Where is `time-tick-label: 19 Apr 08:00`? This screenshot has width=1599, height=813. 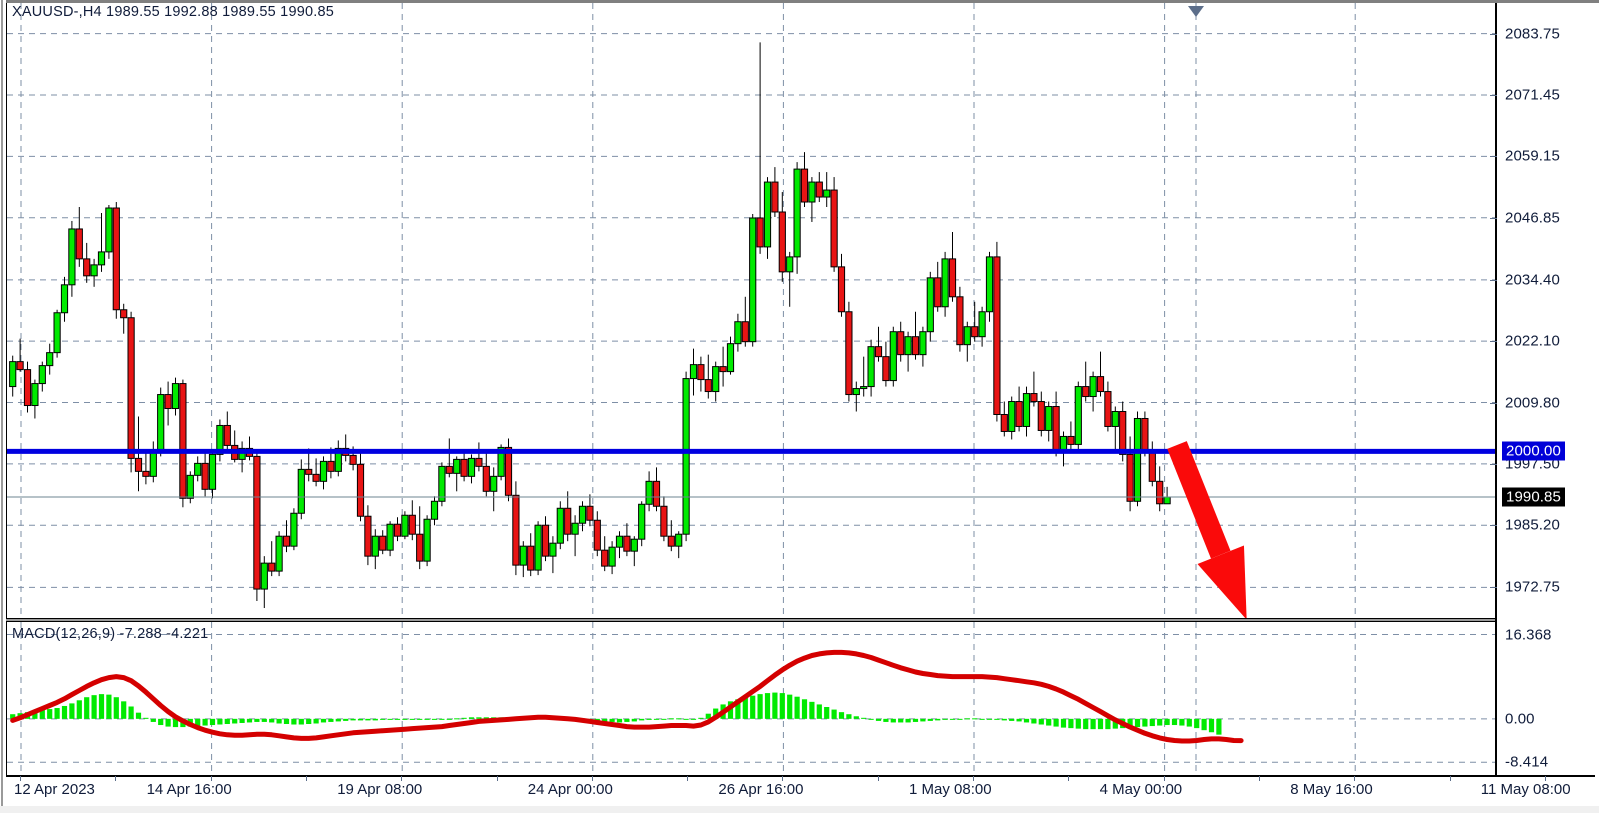 time-tick-label: 19 Apr 08:00 is located at coordinates (380, 789).